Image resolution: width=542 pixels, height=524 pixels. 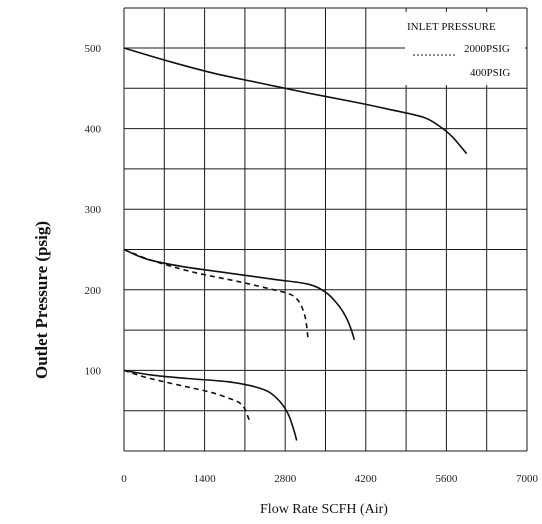 I want to click on legend-box, so click(x=465, y=48).